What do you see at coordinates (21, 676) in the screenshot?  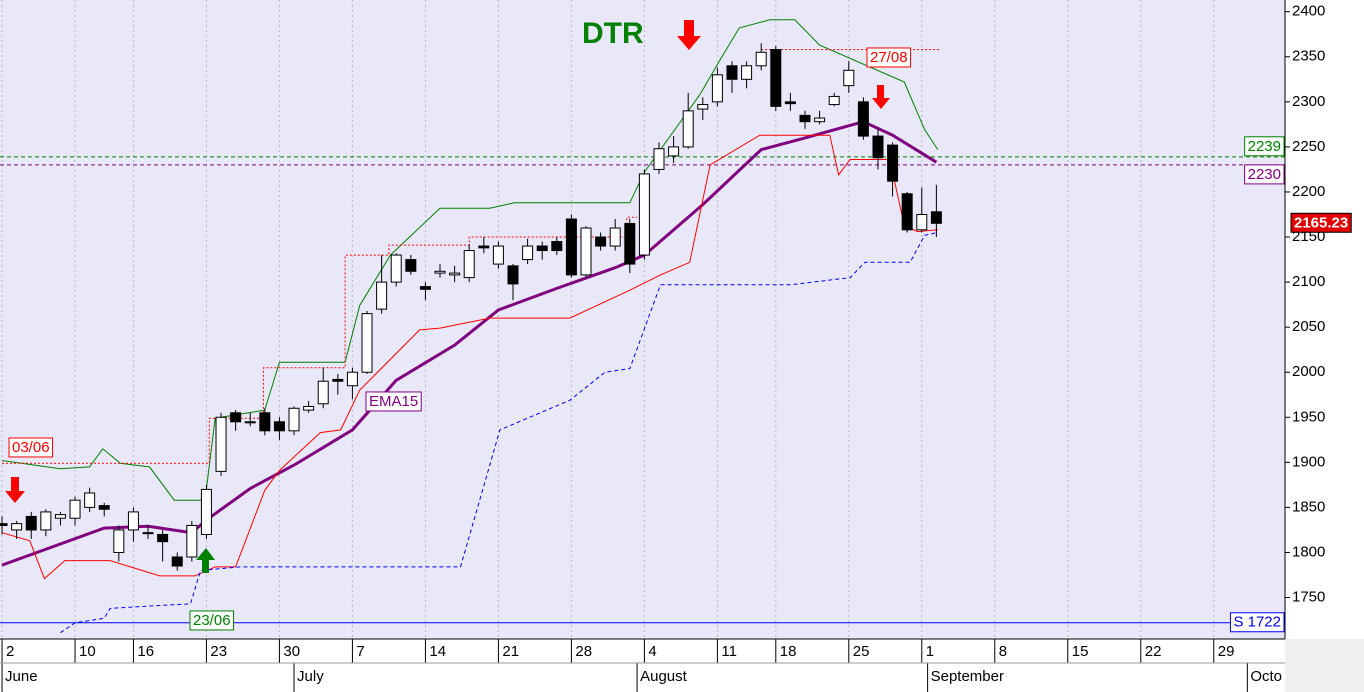 I see `month-label: June` at bounding box center [21, 676].